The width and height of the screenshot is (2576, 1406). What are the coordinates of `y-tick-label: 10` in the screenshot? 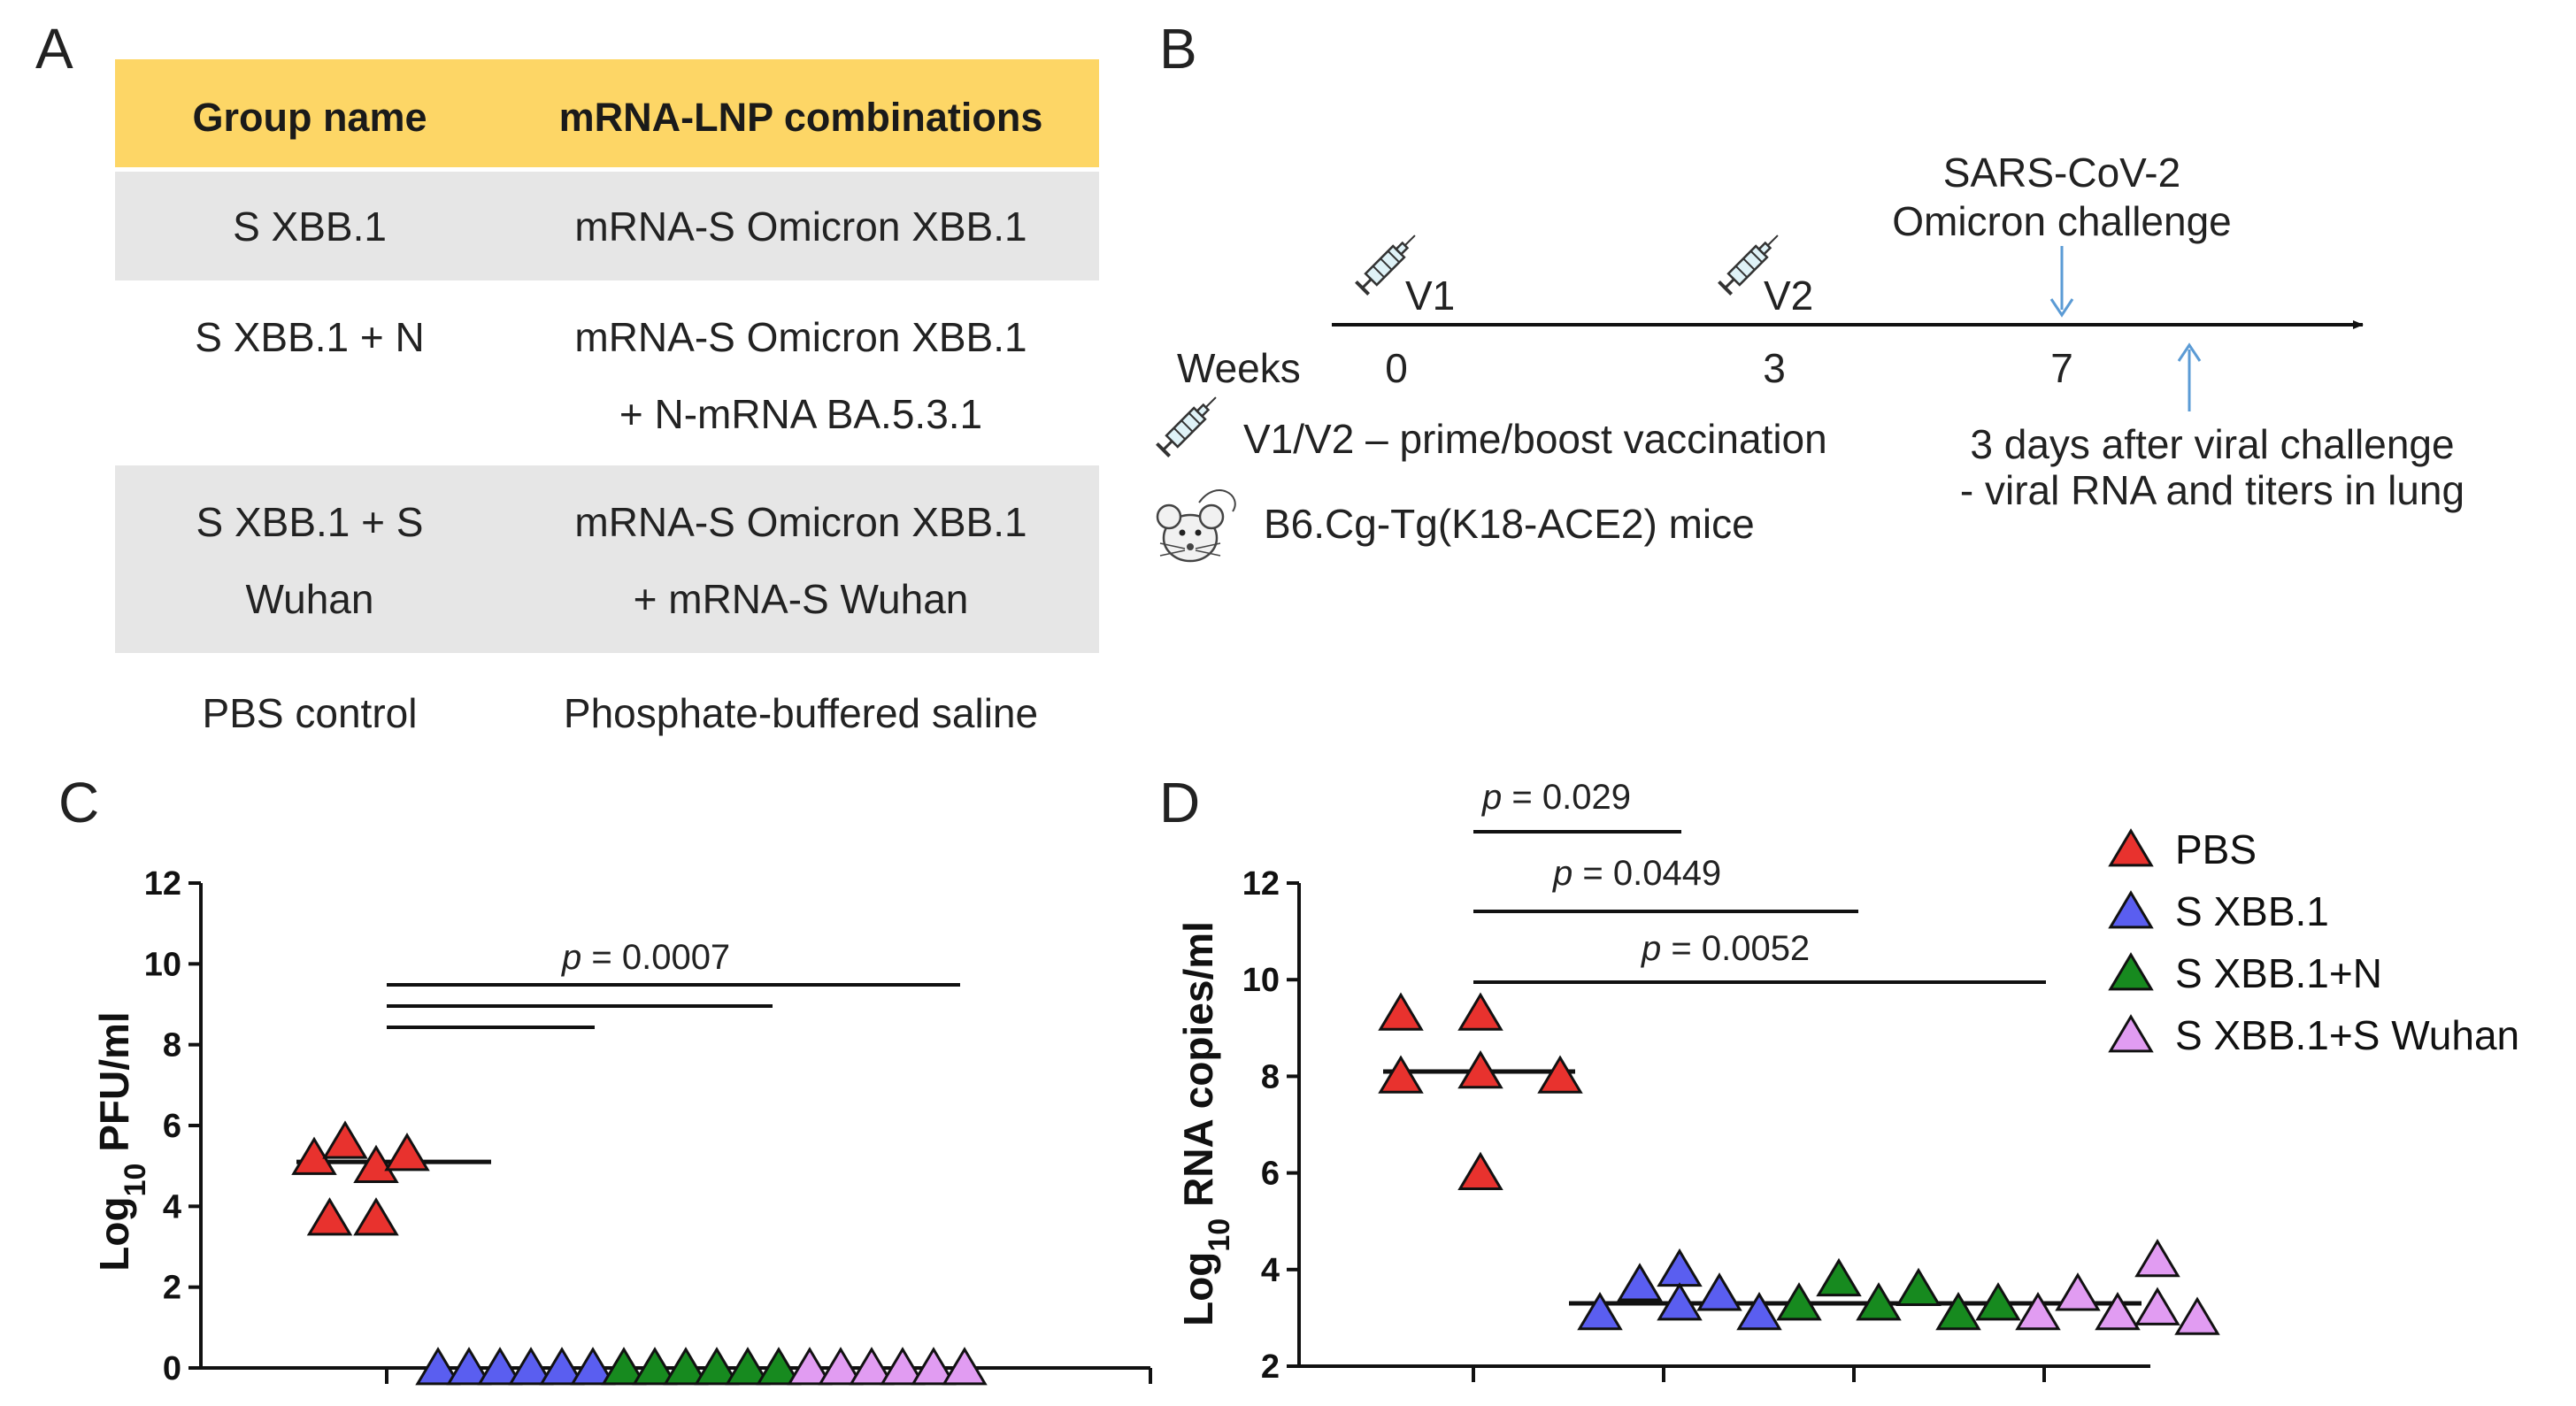 It's located at (1261, 981).